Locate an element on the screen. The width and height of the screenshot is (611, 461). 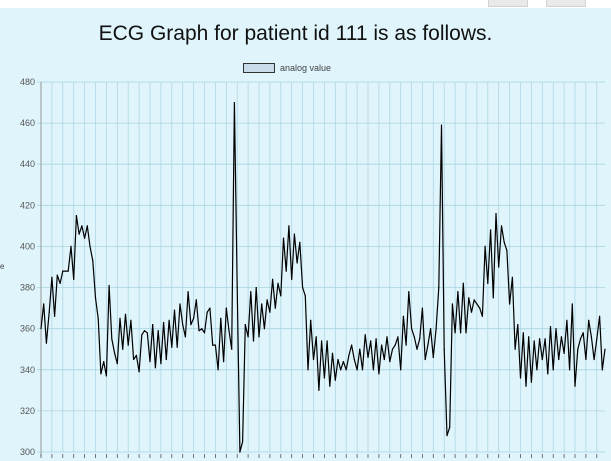
chart-legend: analog value is located at coordinates (287, 68).